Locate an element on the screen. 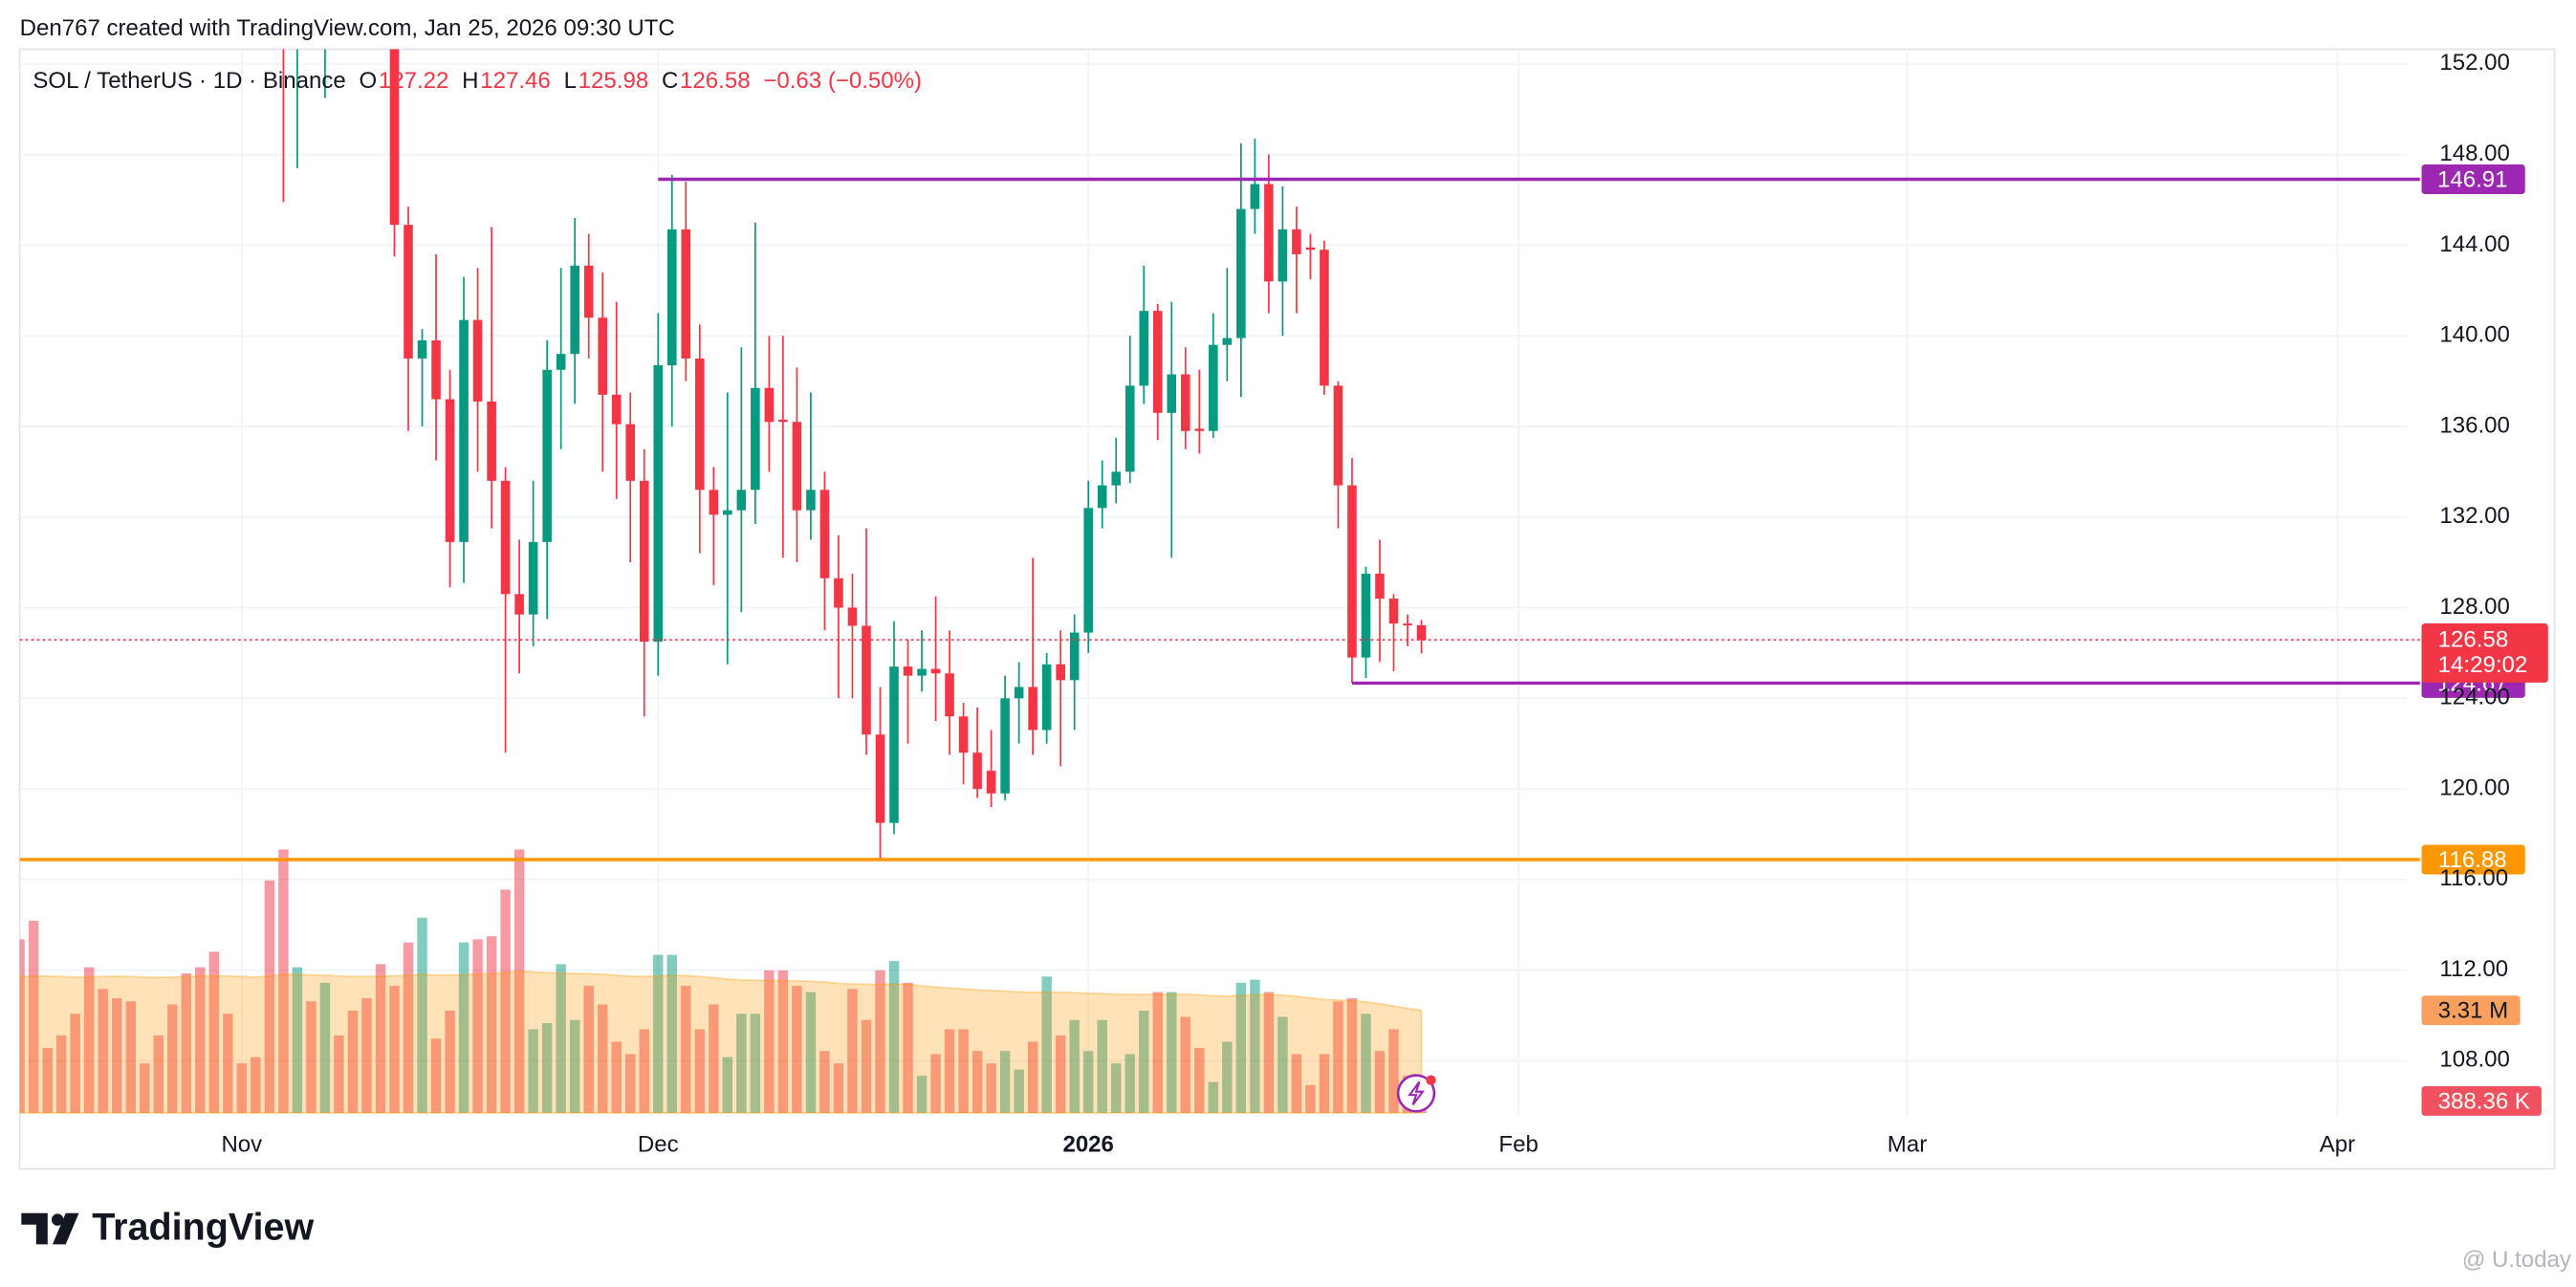 This screenshot has width=2576, height=1287. level-label: 116.88 is located at coordinates (2472, 860).